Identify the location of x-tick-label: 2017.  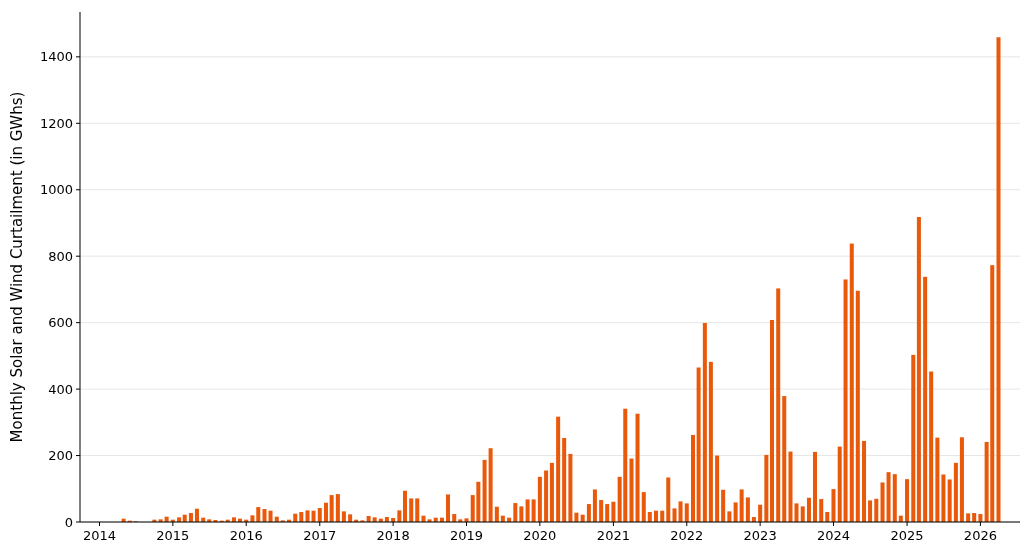
(320, 535).